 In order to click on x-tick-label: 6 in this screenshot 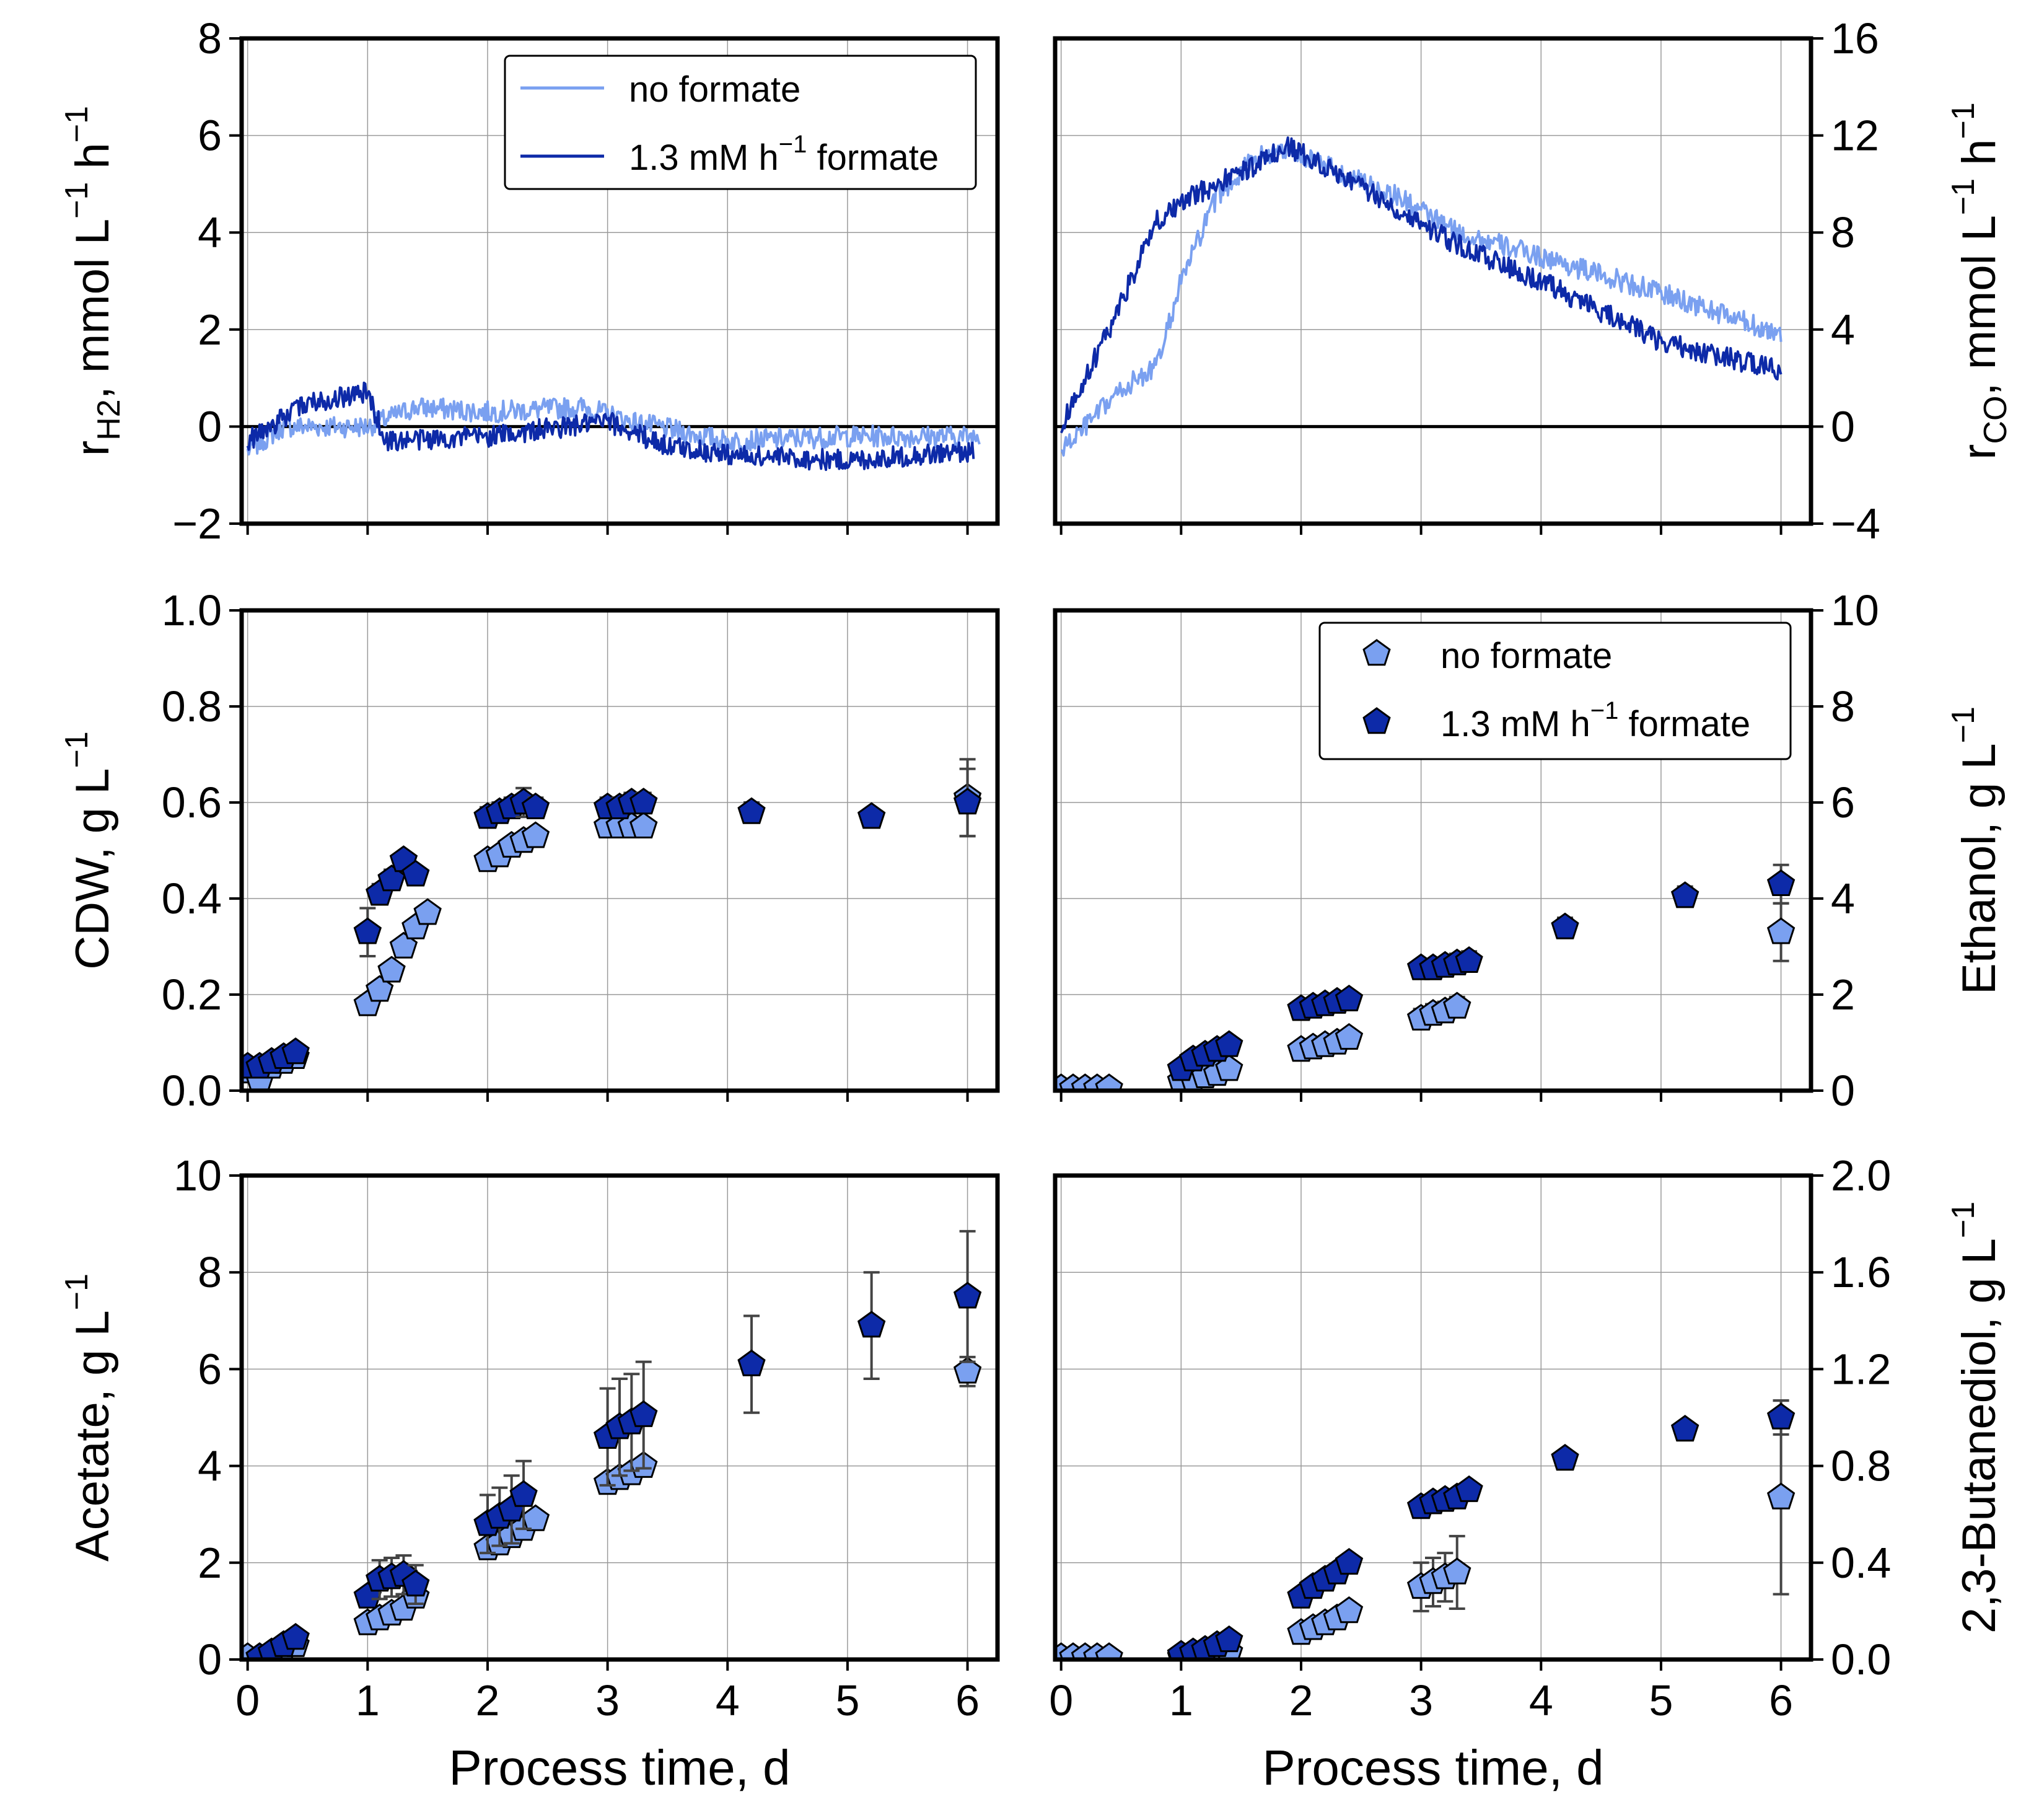, I will do `click(967, 1700)`.